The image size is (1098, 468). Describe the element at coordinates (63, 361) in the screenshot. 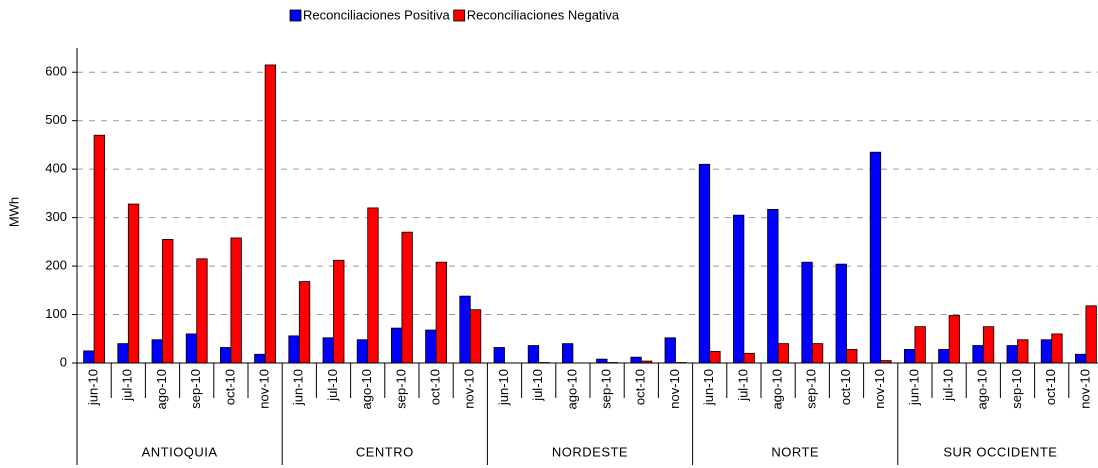

I see `y-tick-label: 0` at that location.